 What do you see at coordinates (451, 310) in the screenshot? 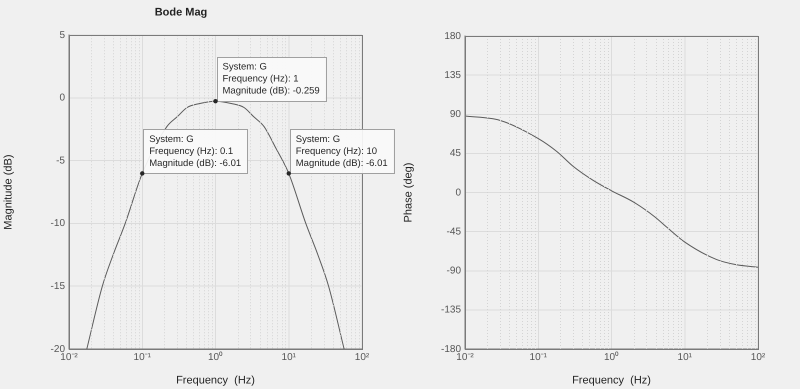
I see `y-tick-label: -135` at bounding box center [451, 310].